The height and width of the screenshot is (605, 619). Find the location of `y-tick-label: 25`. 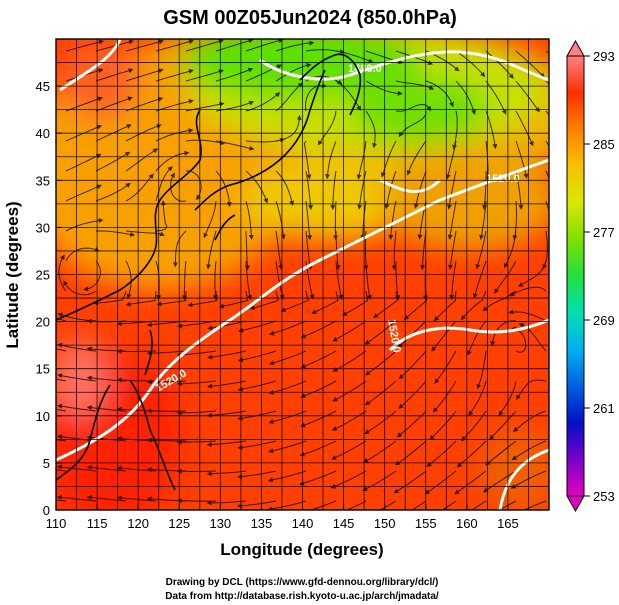

y-tick-label: 25 is located at coordinates (43, 275).